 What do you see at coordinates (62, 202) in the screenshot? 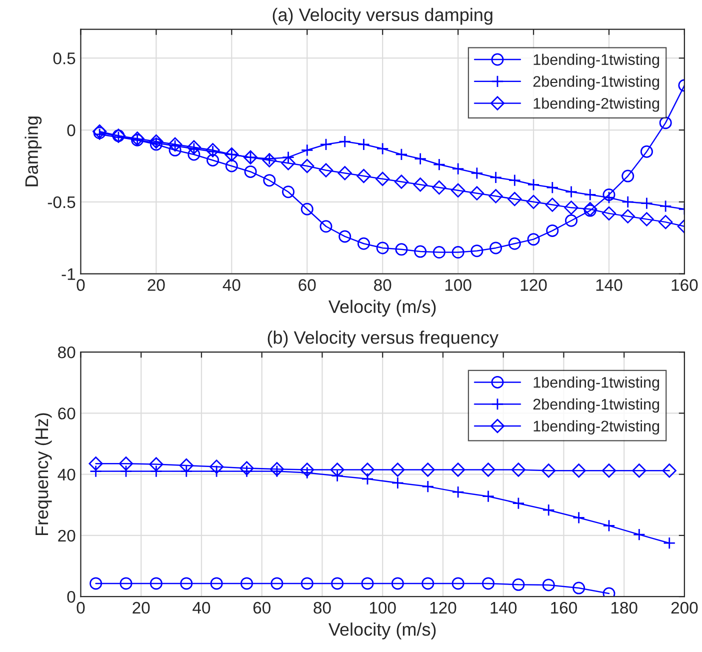
I see `y-tick-label: -0.5` at bounding box center [62, 202].